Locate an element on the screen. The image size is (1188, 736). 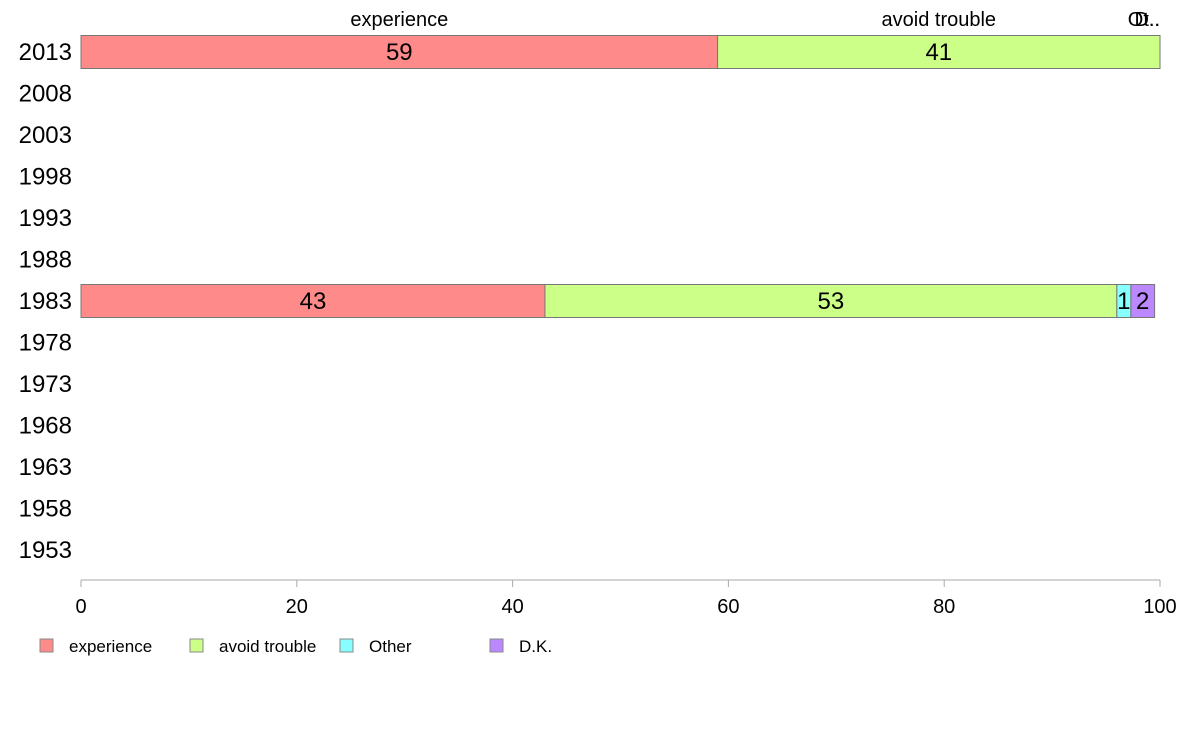
bar-value-label-1983-4: 2 is located at coordinates (1142, 301).